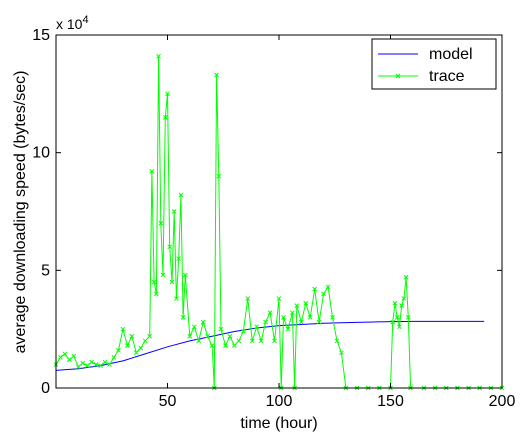  I want to click on y-tick-label: 0, so click(45, 388).